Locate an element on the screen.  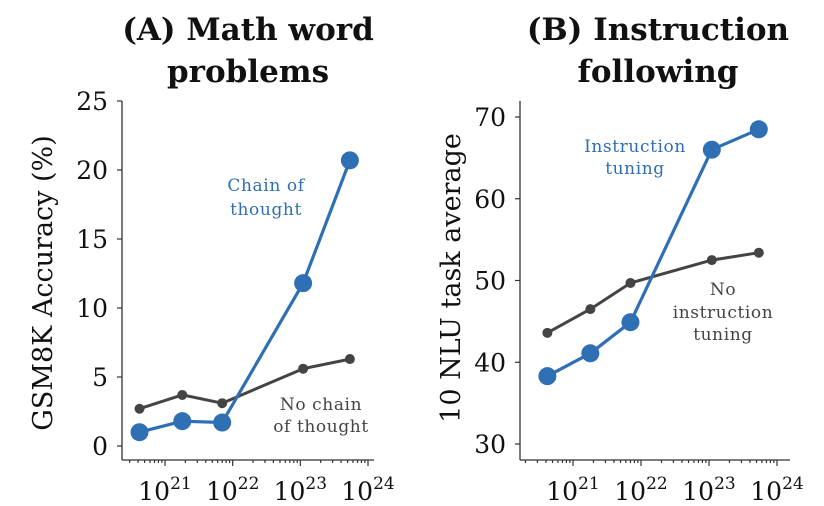
y-tick-label: 50 is located at coordinates (490, 281).